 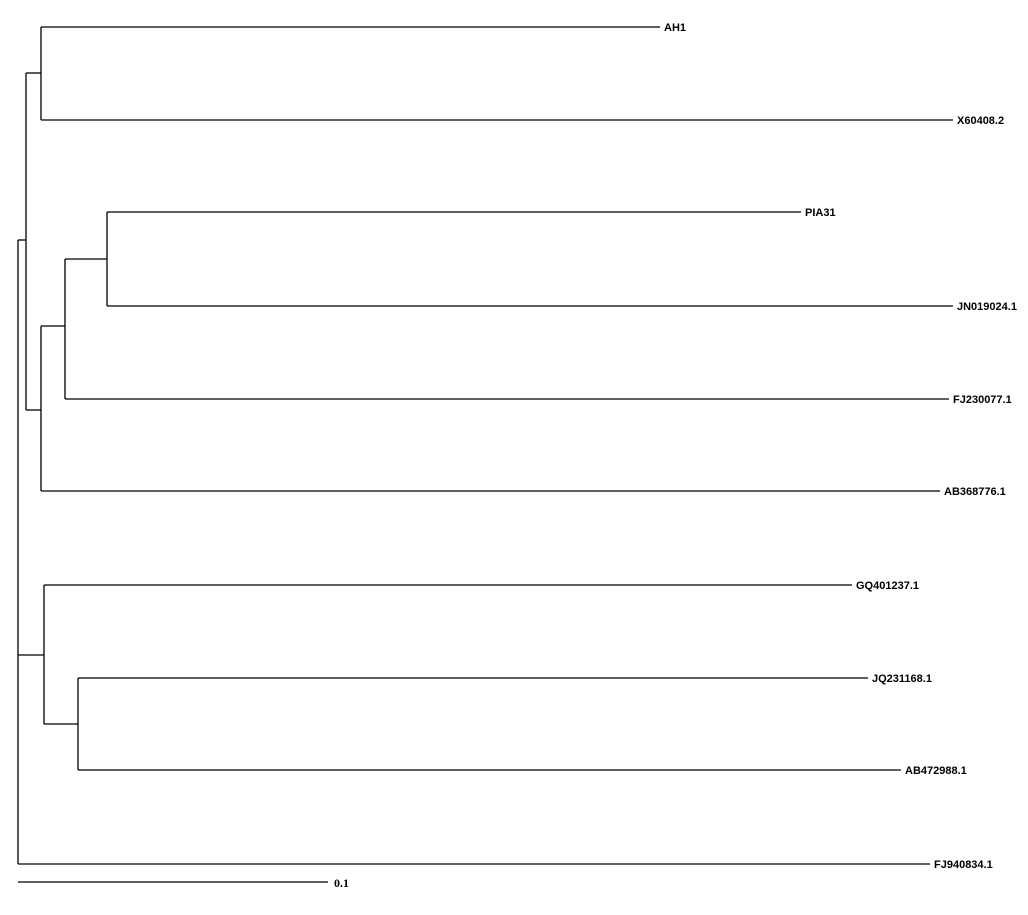 What do you see at coordinates (980, 121) in the screenshot?
I see `leaf-label-x60408: X60408.2` at bounding box center [980, 121].